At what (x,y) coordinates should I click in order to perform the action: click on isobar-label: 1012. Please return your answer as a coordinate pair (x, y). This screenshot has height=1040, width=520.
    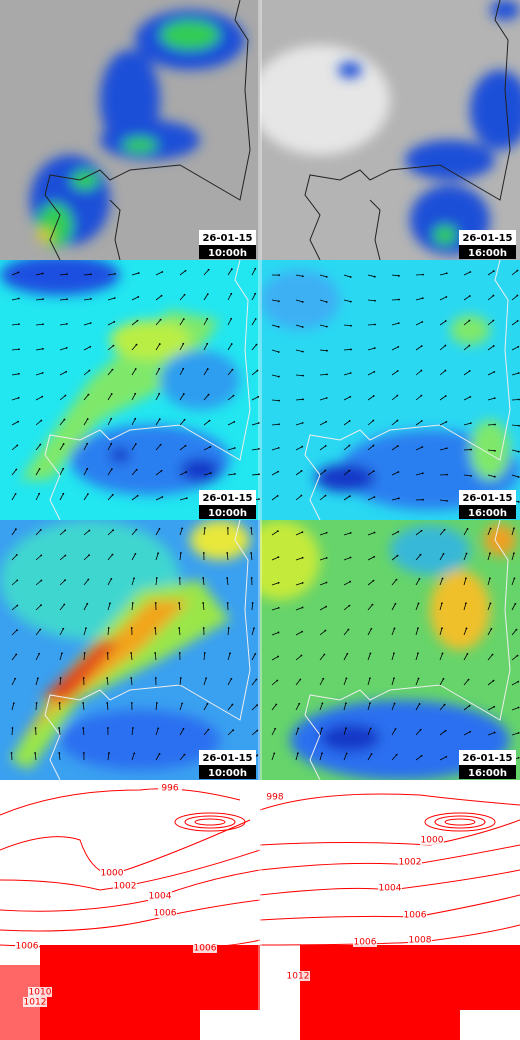
    Looking at the image, I should click on (298, 977).